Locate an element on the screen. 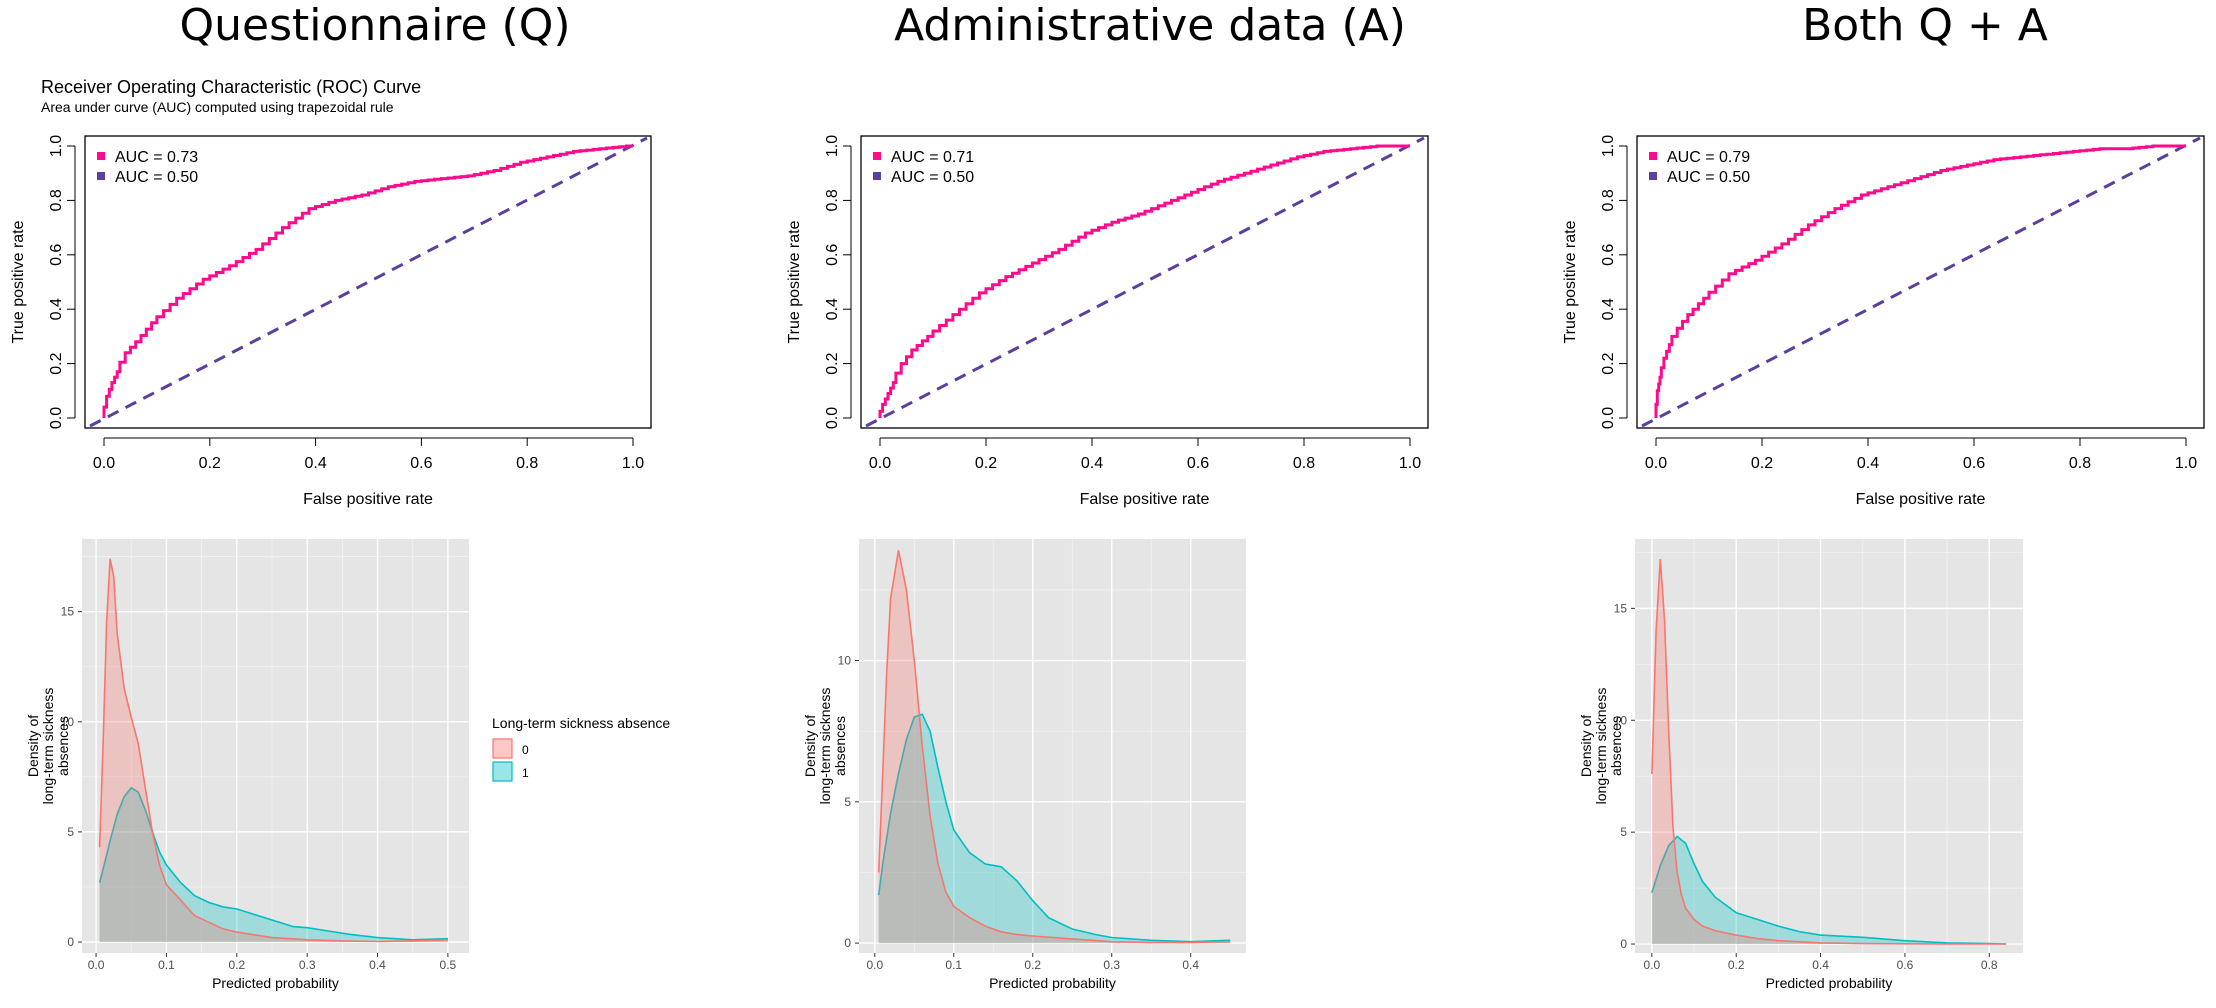 This screenshot has width=2216, height=1008. density-y-tick-label: 0 is located at coordinates (70, 942).